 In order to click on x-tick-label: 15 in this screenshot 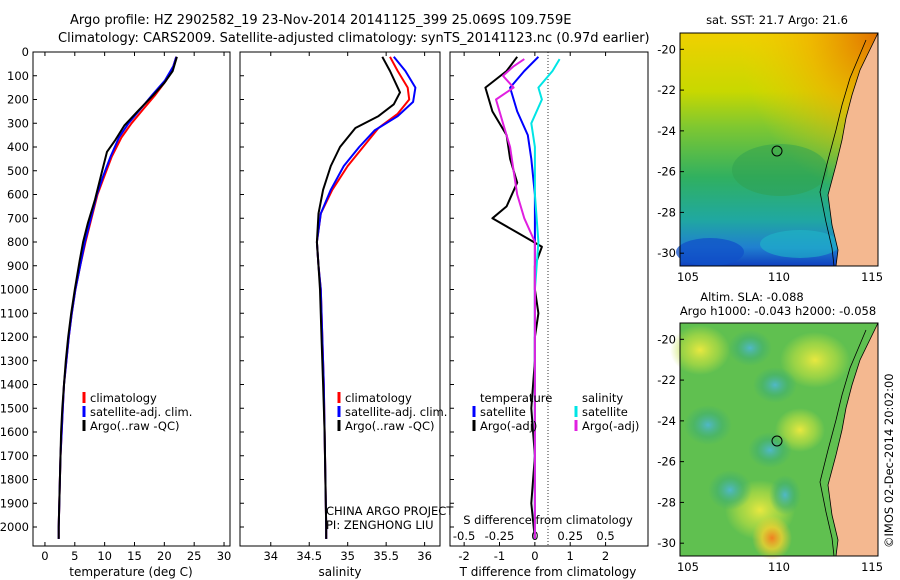, I will do `click(134, 556)`.